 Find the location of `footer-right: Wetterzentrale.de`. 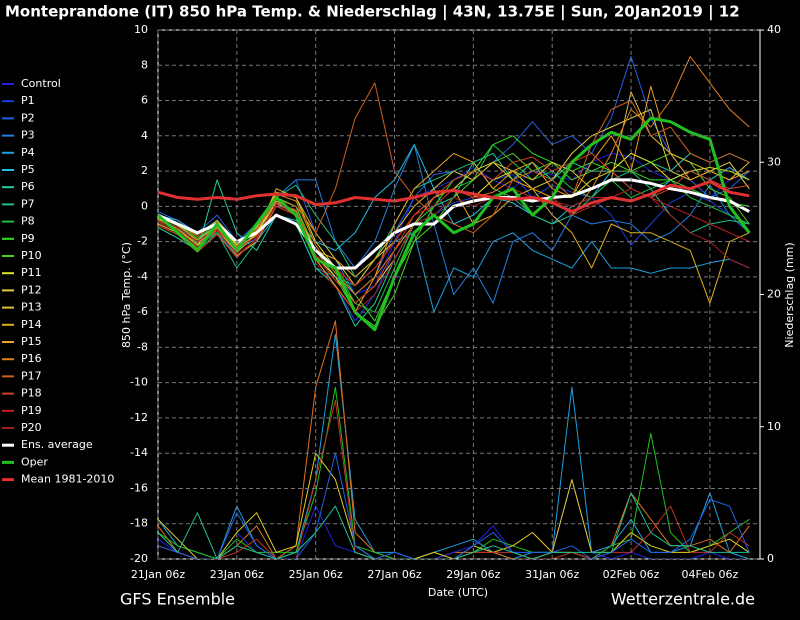

footer-right: Wetterzentrale.de is located at coordinates (683, 599).